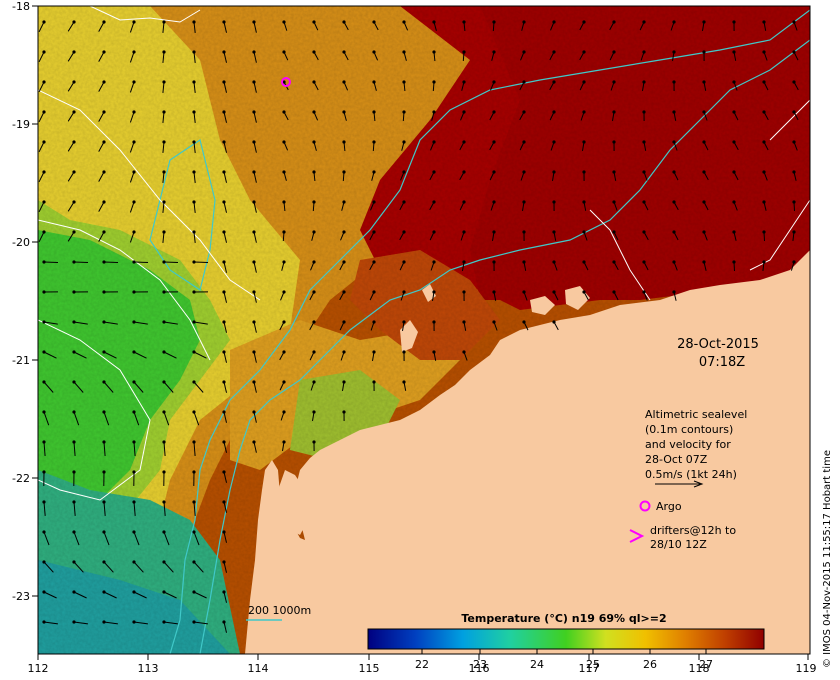 The height and width of the screenshot is (680, 840). What do you see at coordinates (693, 530) in the screenshot?
I see `drifters-legend-line-1: drifters@12h to` at bounding box center [693, 530].